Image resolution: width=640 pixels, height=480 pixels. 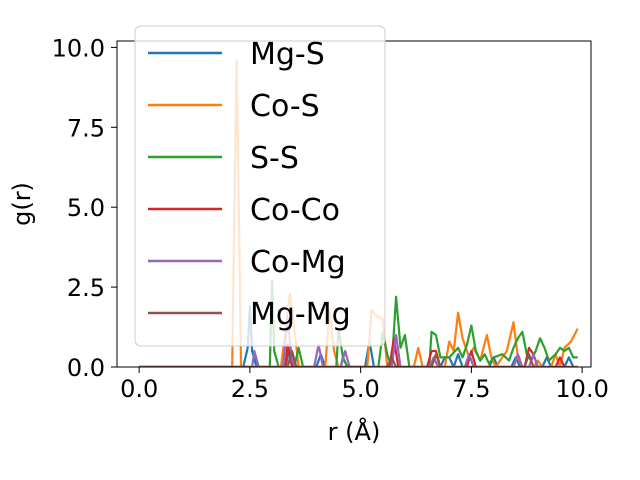 I want to click on x-axis-label: r (Å), so click(x=354, y=431).